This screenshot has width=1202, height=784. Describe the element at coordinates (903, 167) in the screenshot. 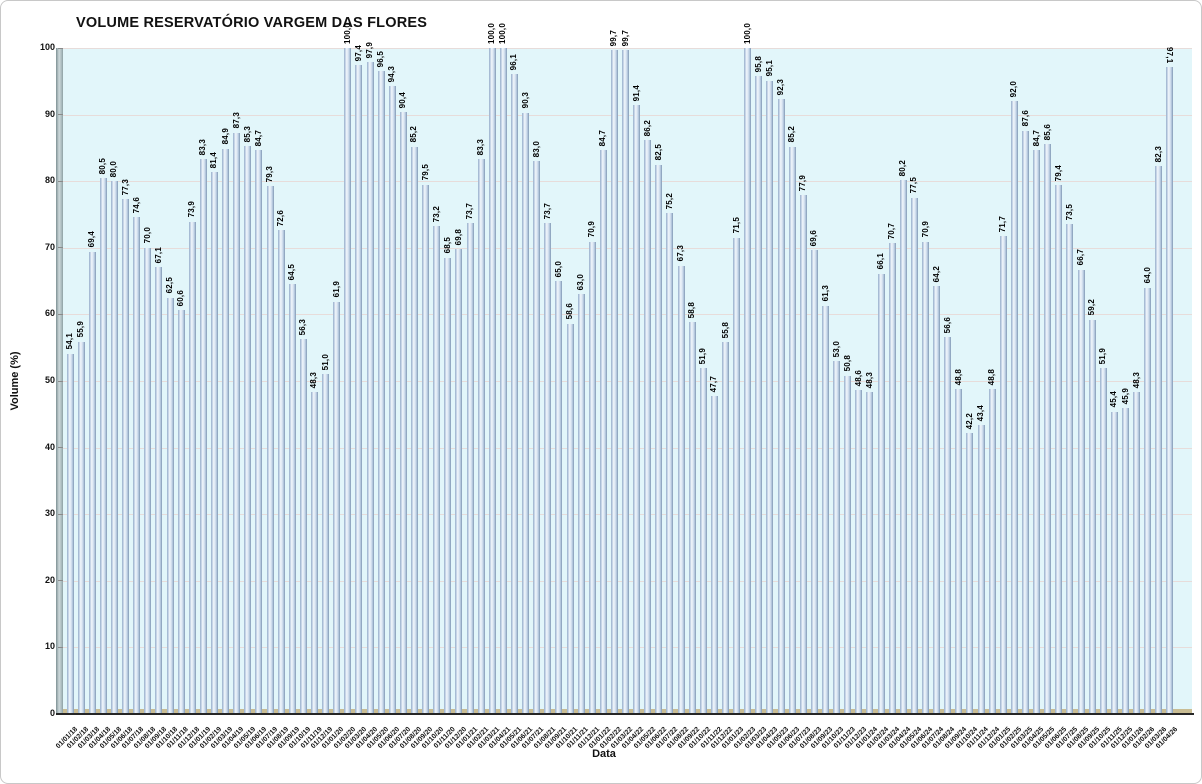

I see `bar-value-label: 80,2` at that location.